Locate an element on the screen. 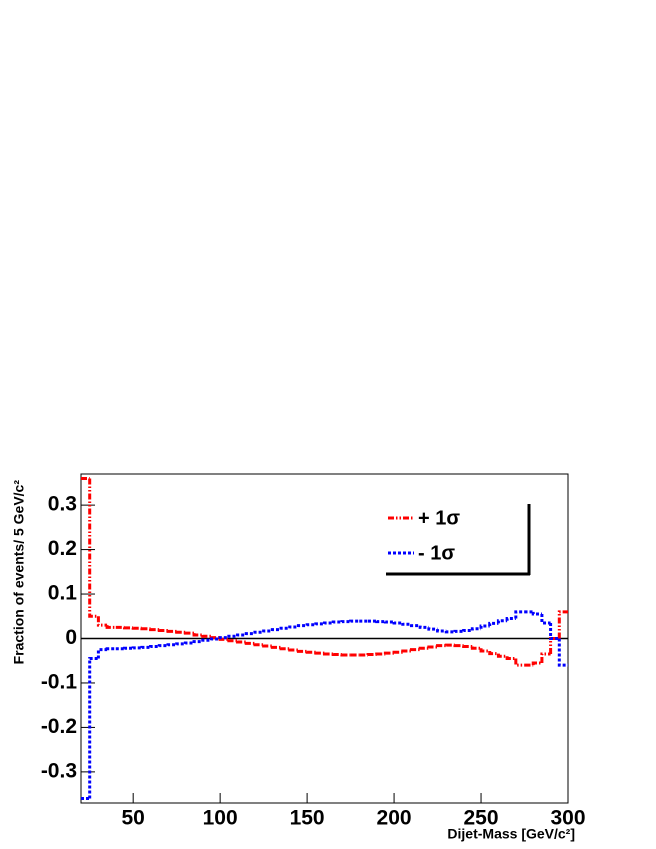 The width and height of the screenshot is (656, 849). x-tick-label: 100 is located at coordinates (220, 818).